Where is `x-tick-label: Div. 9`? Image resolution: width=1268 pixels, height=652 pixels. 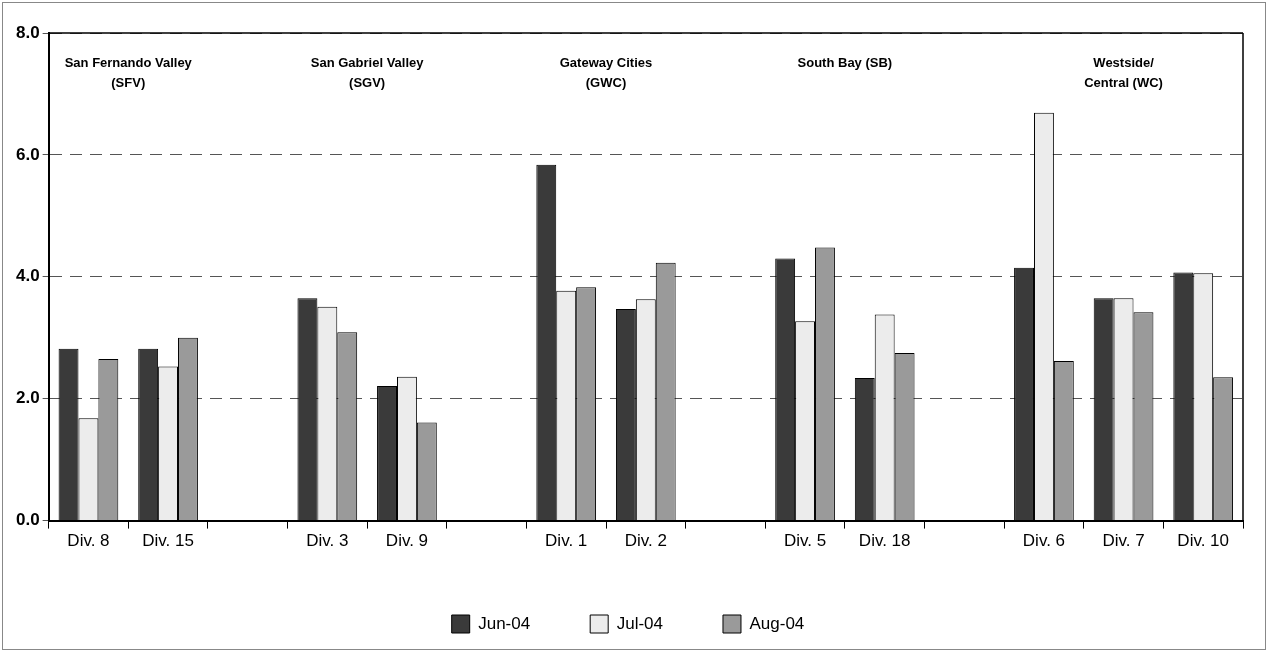
x-tick-label: Div. 9 is located at coordinates (407, 541).